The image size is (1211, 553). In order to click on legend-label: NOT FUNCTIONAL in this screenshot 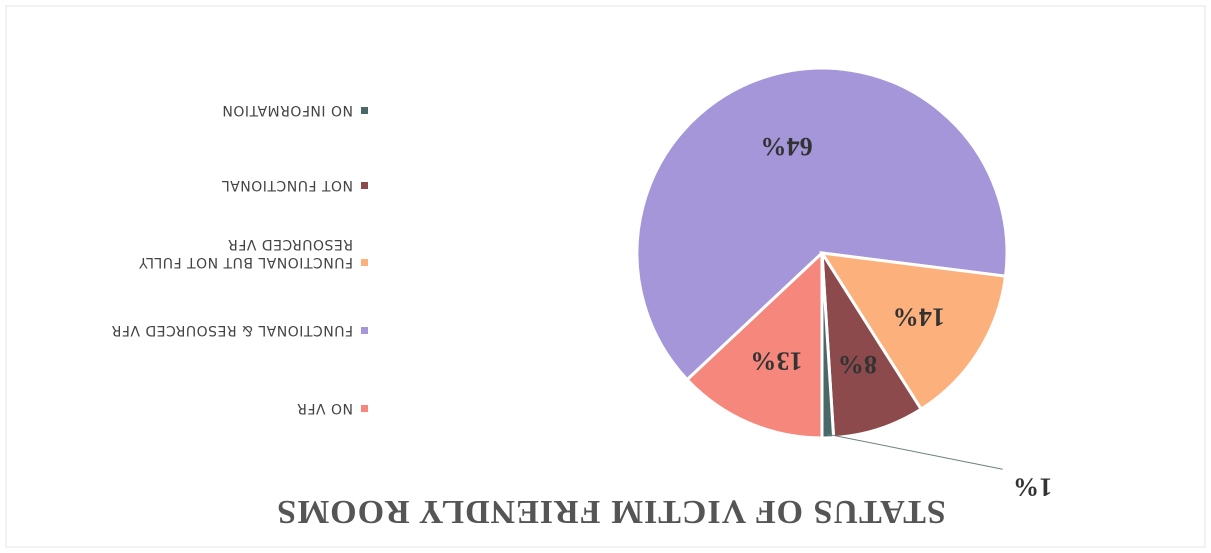, I will do `click(287, 185)`.